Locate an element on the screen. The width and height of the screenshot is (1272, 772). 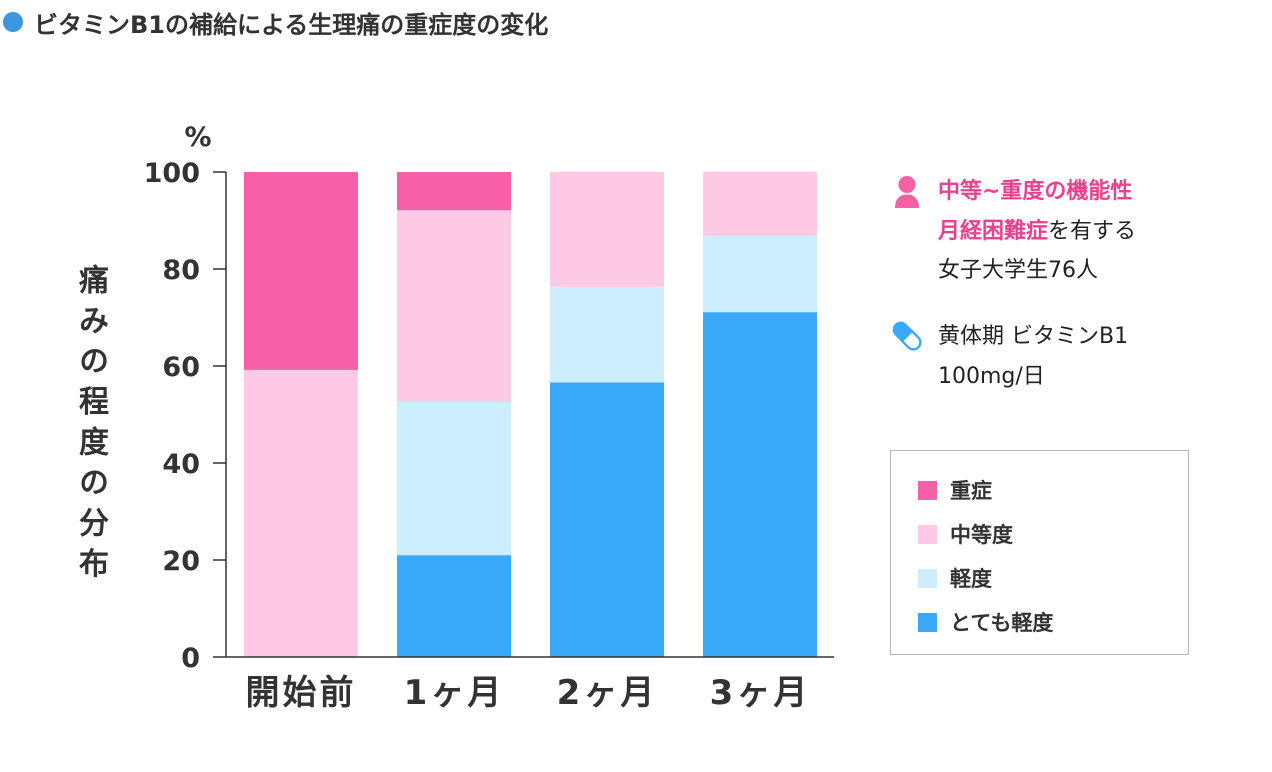
subjects-line-1: 中等~重度の機能性 is located at coordinates (1037, 192).